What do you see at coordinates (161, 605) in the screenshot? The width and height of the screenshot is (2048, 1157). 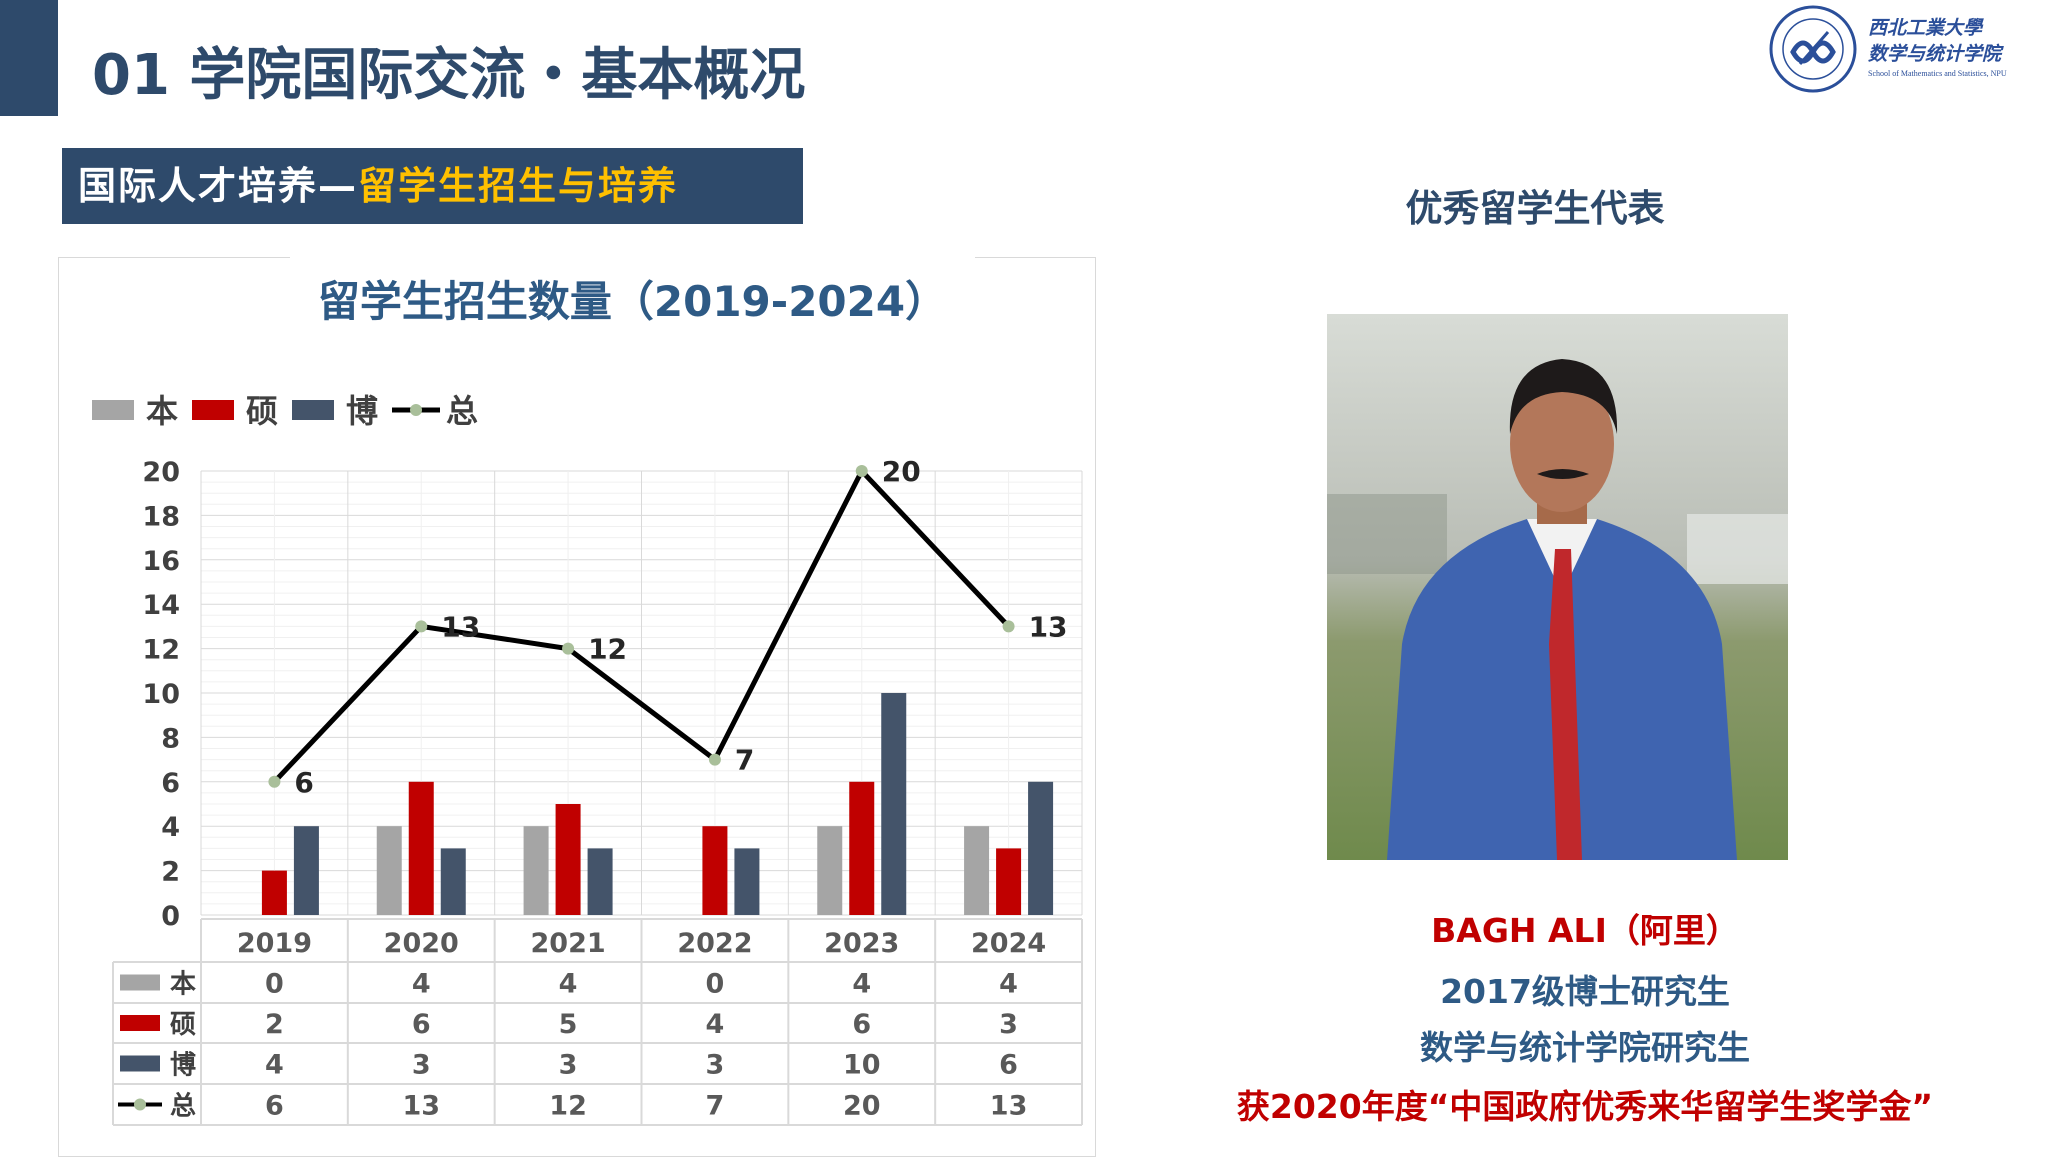 I see `y-tick-label: 14` at bounding box center [161, 605].